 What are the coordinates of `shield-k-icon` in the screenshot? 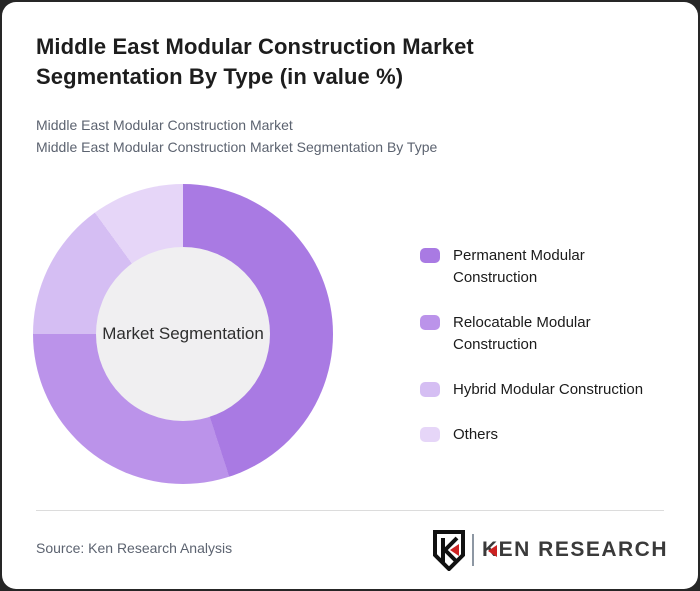 It's located at (448, 550).